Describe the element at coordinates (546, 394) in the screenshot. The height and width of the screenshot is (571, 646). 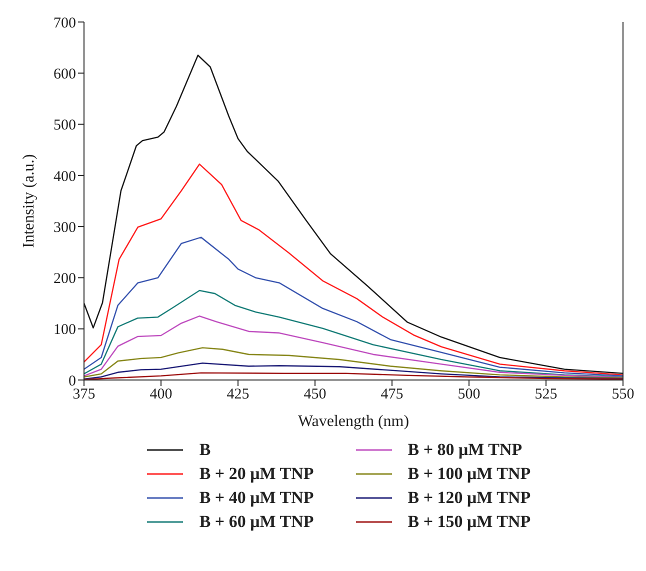
I see `x-tick-label: 525` at that location.